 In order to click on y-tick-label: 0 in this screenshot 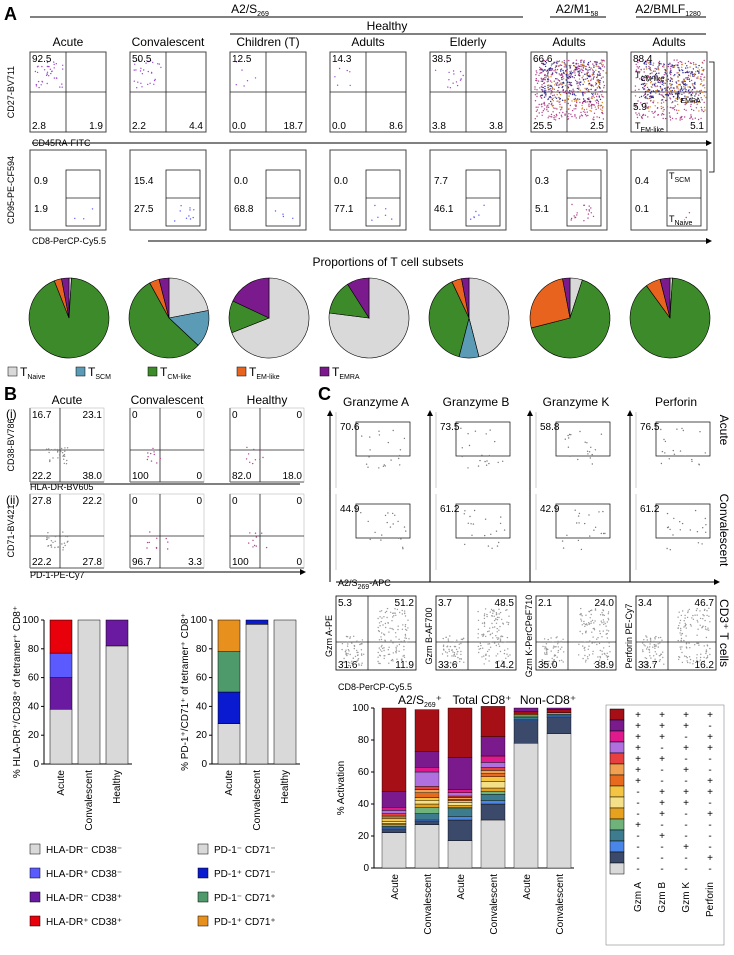, I will do `click(366, 868)`.